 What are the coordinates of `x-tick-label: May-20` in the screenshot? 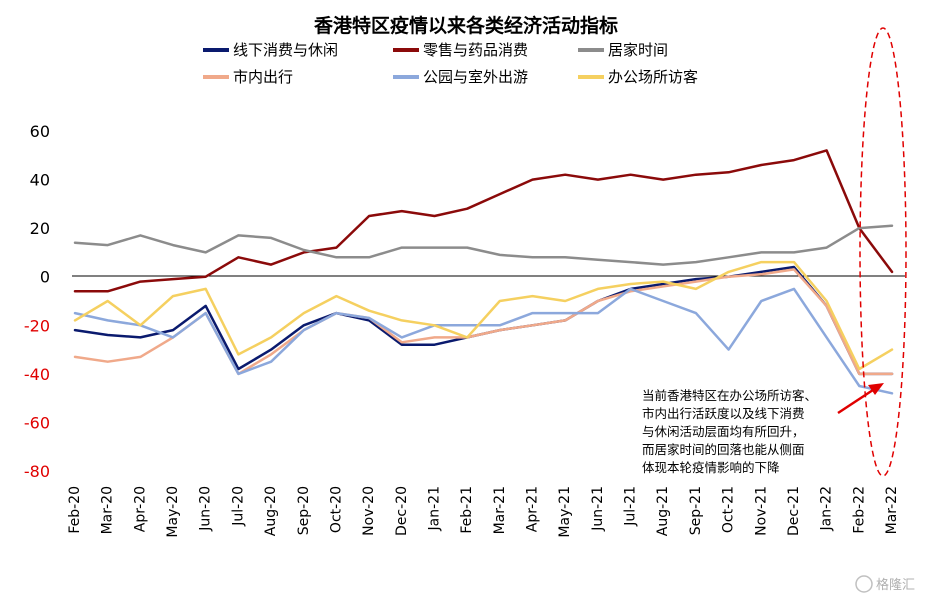 It's located at (173, 512).